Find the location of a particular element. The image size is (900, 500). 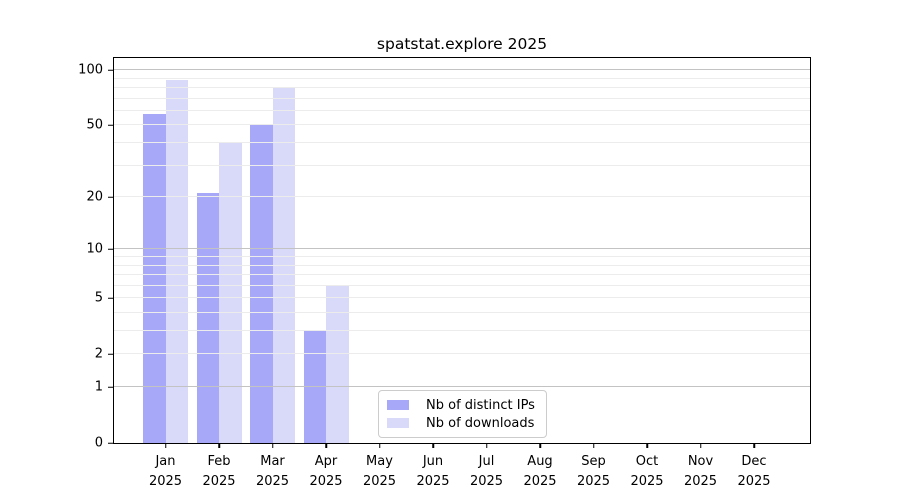

x-tick-month: Aug is located at coordinates (540, 461).